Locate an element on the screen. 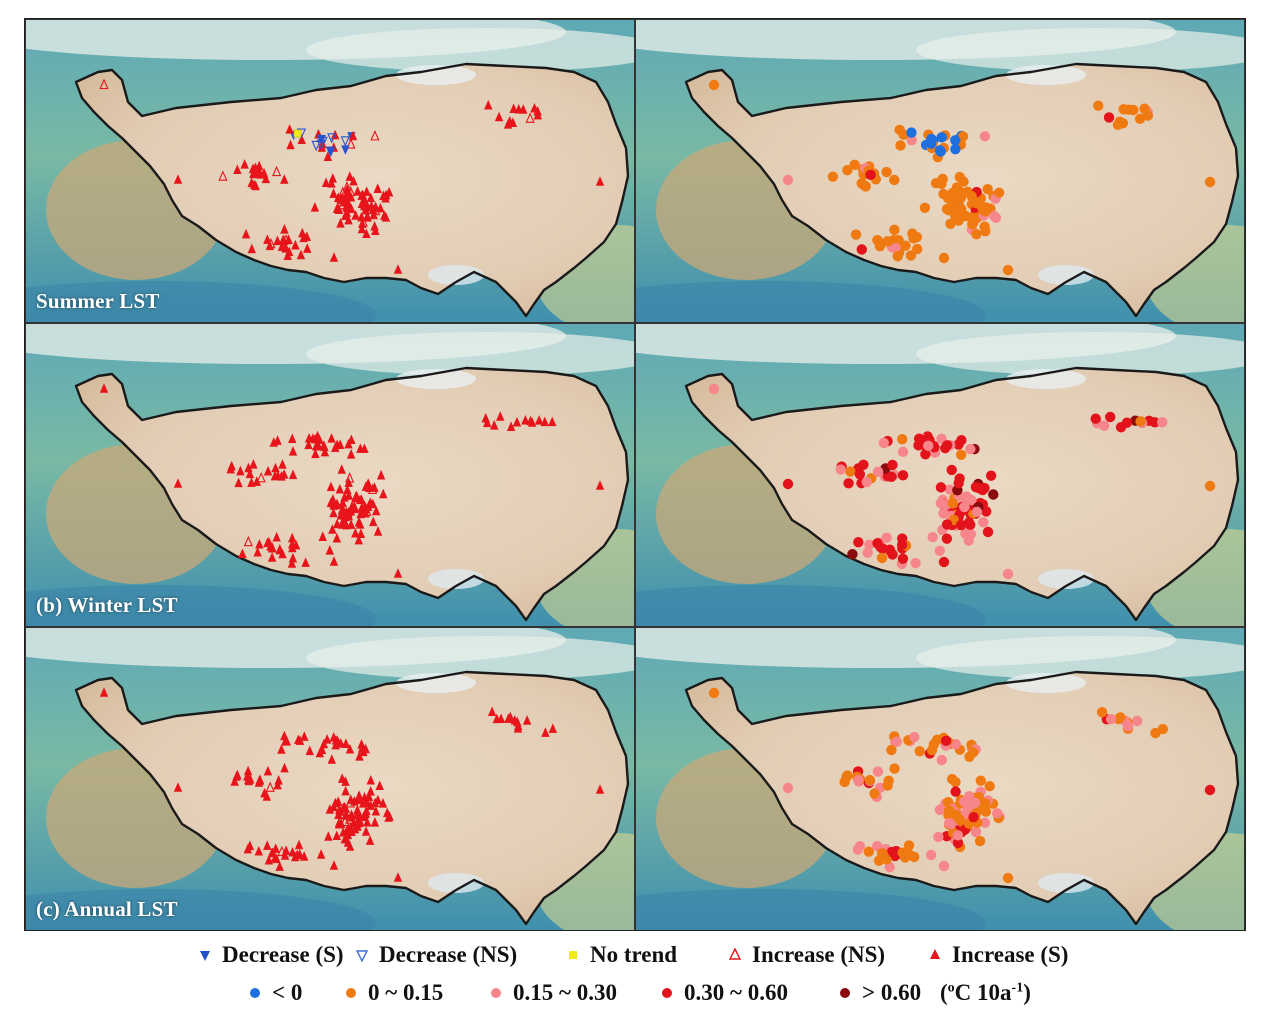  legend-label: Decrease (S) is located at coordinates (283, 954).